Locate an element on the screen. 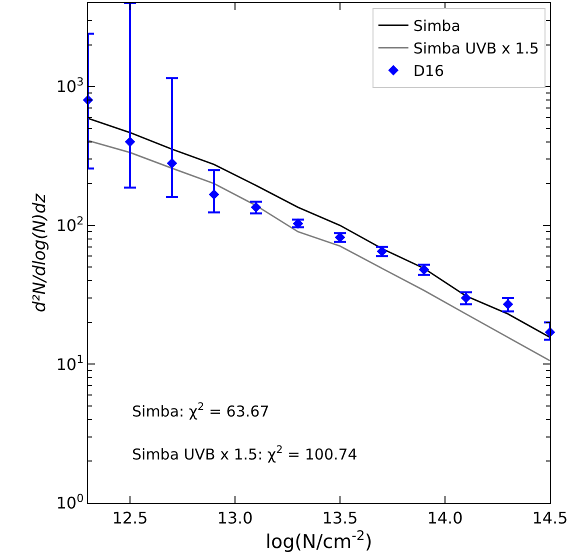 This screenshot has width=571, height=559. x-tick-label: 14.0 is located at coordinates (445, 518).